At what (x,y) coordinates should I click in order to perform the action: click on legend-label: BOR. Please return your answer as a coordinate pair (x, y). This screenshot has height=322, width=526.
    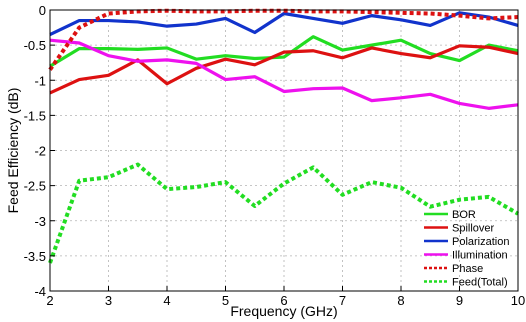
    Looking at the image, I should click on (464, 215).